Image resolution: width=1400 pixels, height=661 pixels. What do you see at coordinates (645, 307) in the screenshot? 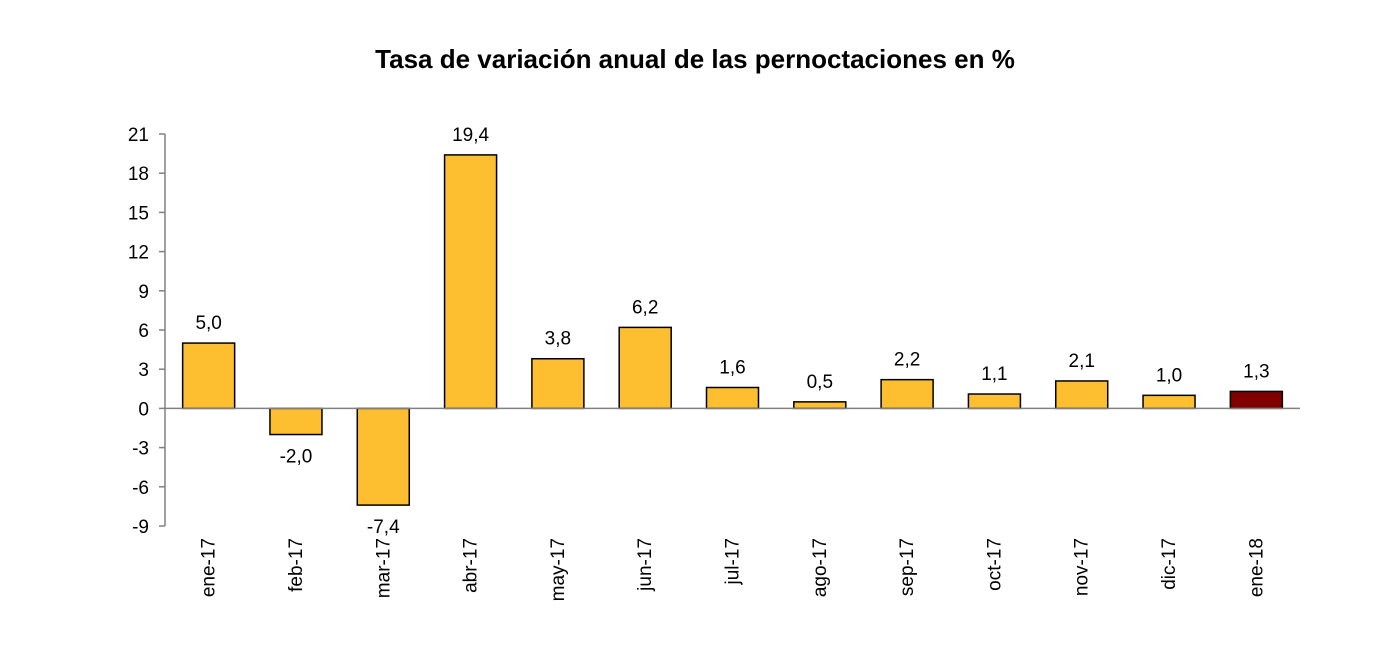
I see `data-label-jun-17: 6,2` at bounding box center [645, 307].